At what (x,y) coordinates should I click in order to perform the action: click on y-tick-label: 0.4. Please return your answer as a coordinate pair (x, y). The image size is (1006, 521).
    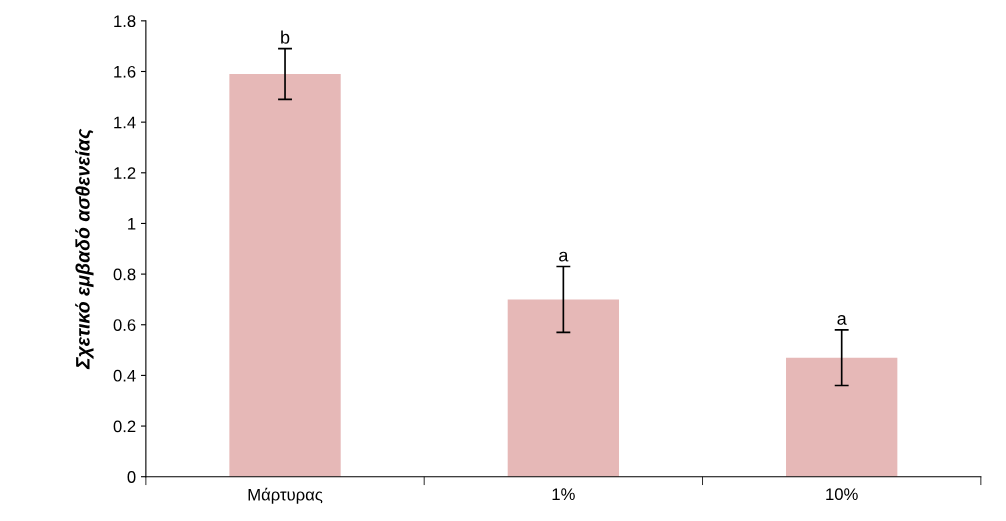
    Looking at the image, I should click on (124, 375).